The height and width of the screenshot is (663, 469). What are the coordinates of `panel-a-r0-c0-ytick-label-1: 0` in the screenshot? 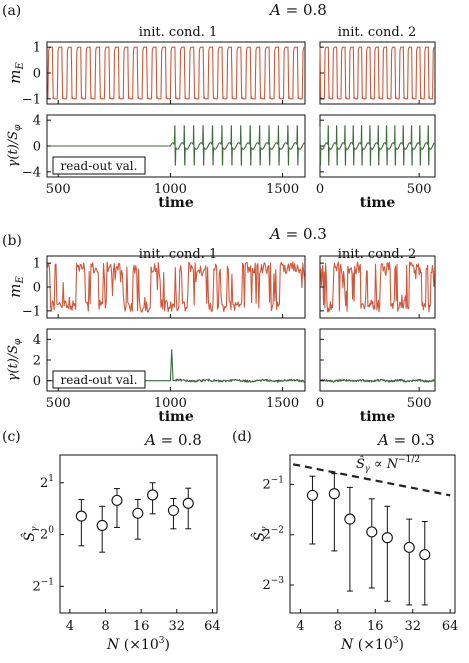 It's located at (37, 74).